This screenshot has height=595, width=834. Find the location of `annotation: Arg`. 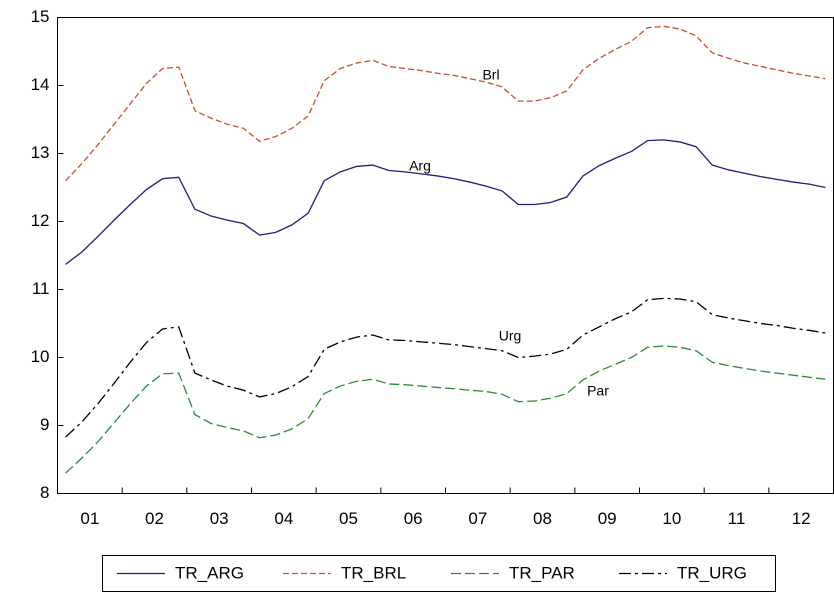

annotation: Arg is located at coordinates (420, 166).